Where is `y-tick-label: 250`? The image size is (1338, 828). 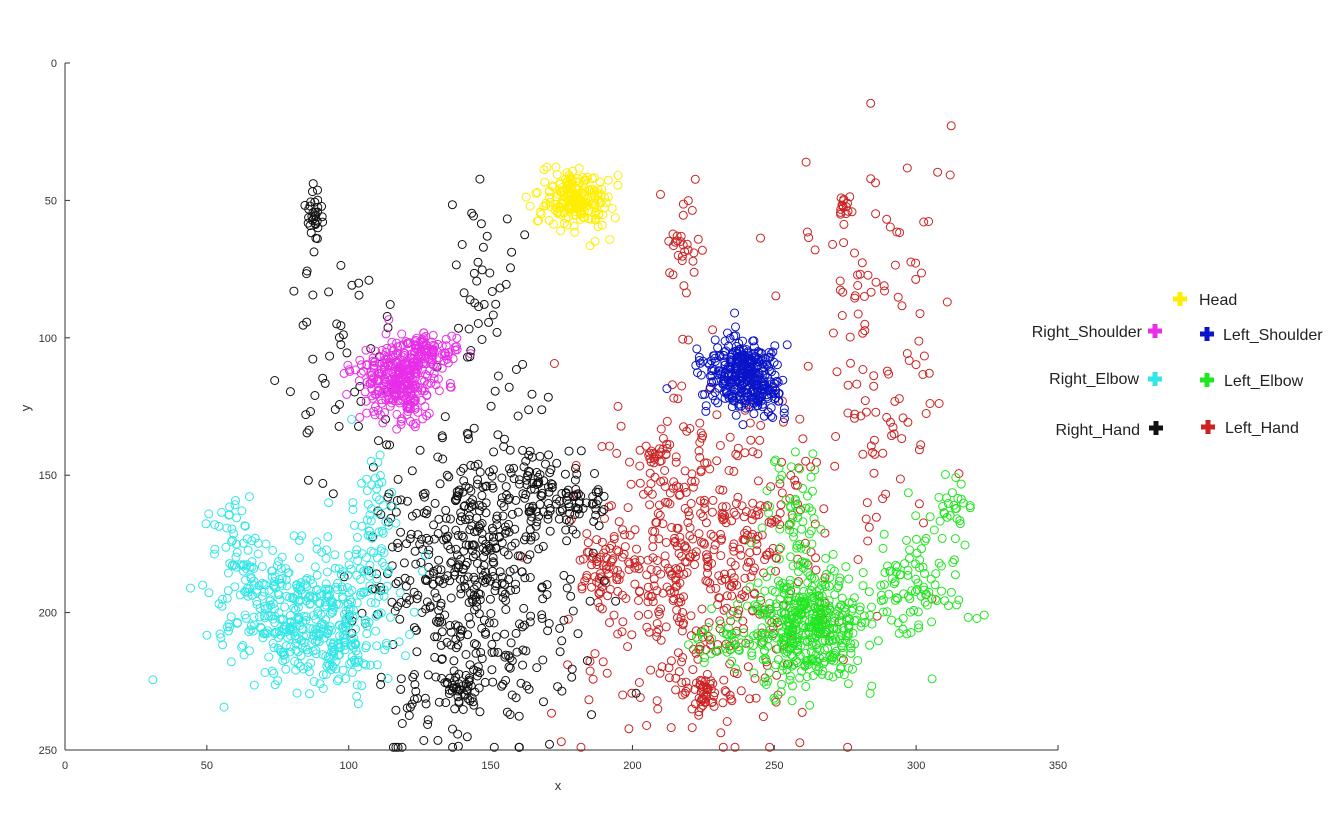 y-tick-label: 250 is located at coordinates (48, 751).